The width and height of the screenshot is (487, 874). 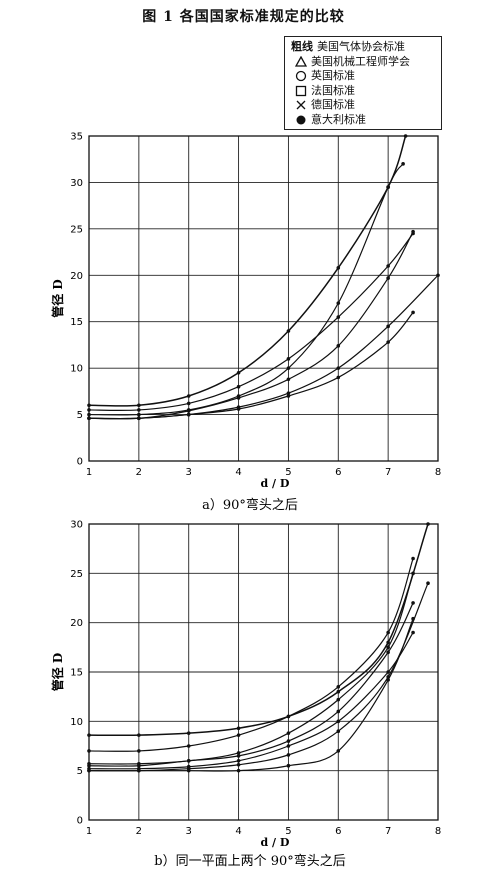 I want to click on x-tick-label: 6, so click(x=338, y=472).